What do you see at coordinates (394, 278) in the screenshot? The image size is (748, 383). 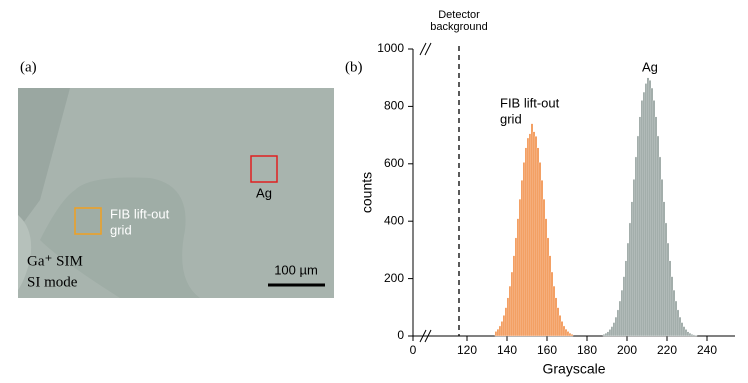 I see `y-tick-label: 200` at bounding box center [394, 278].